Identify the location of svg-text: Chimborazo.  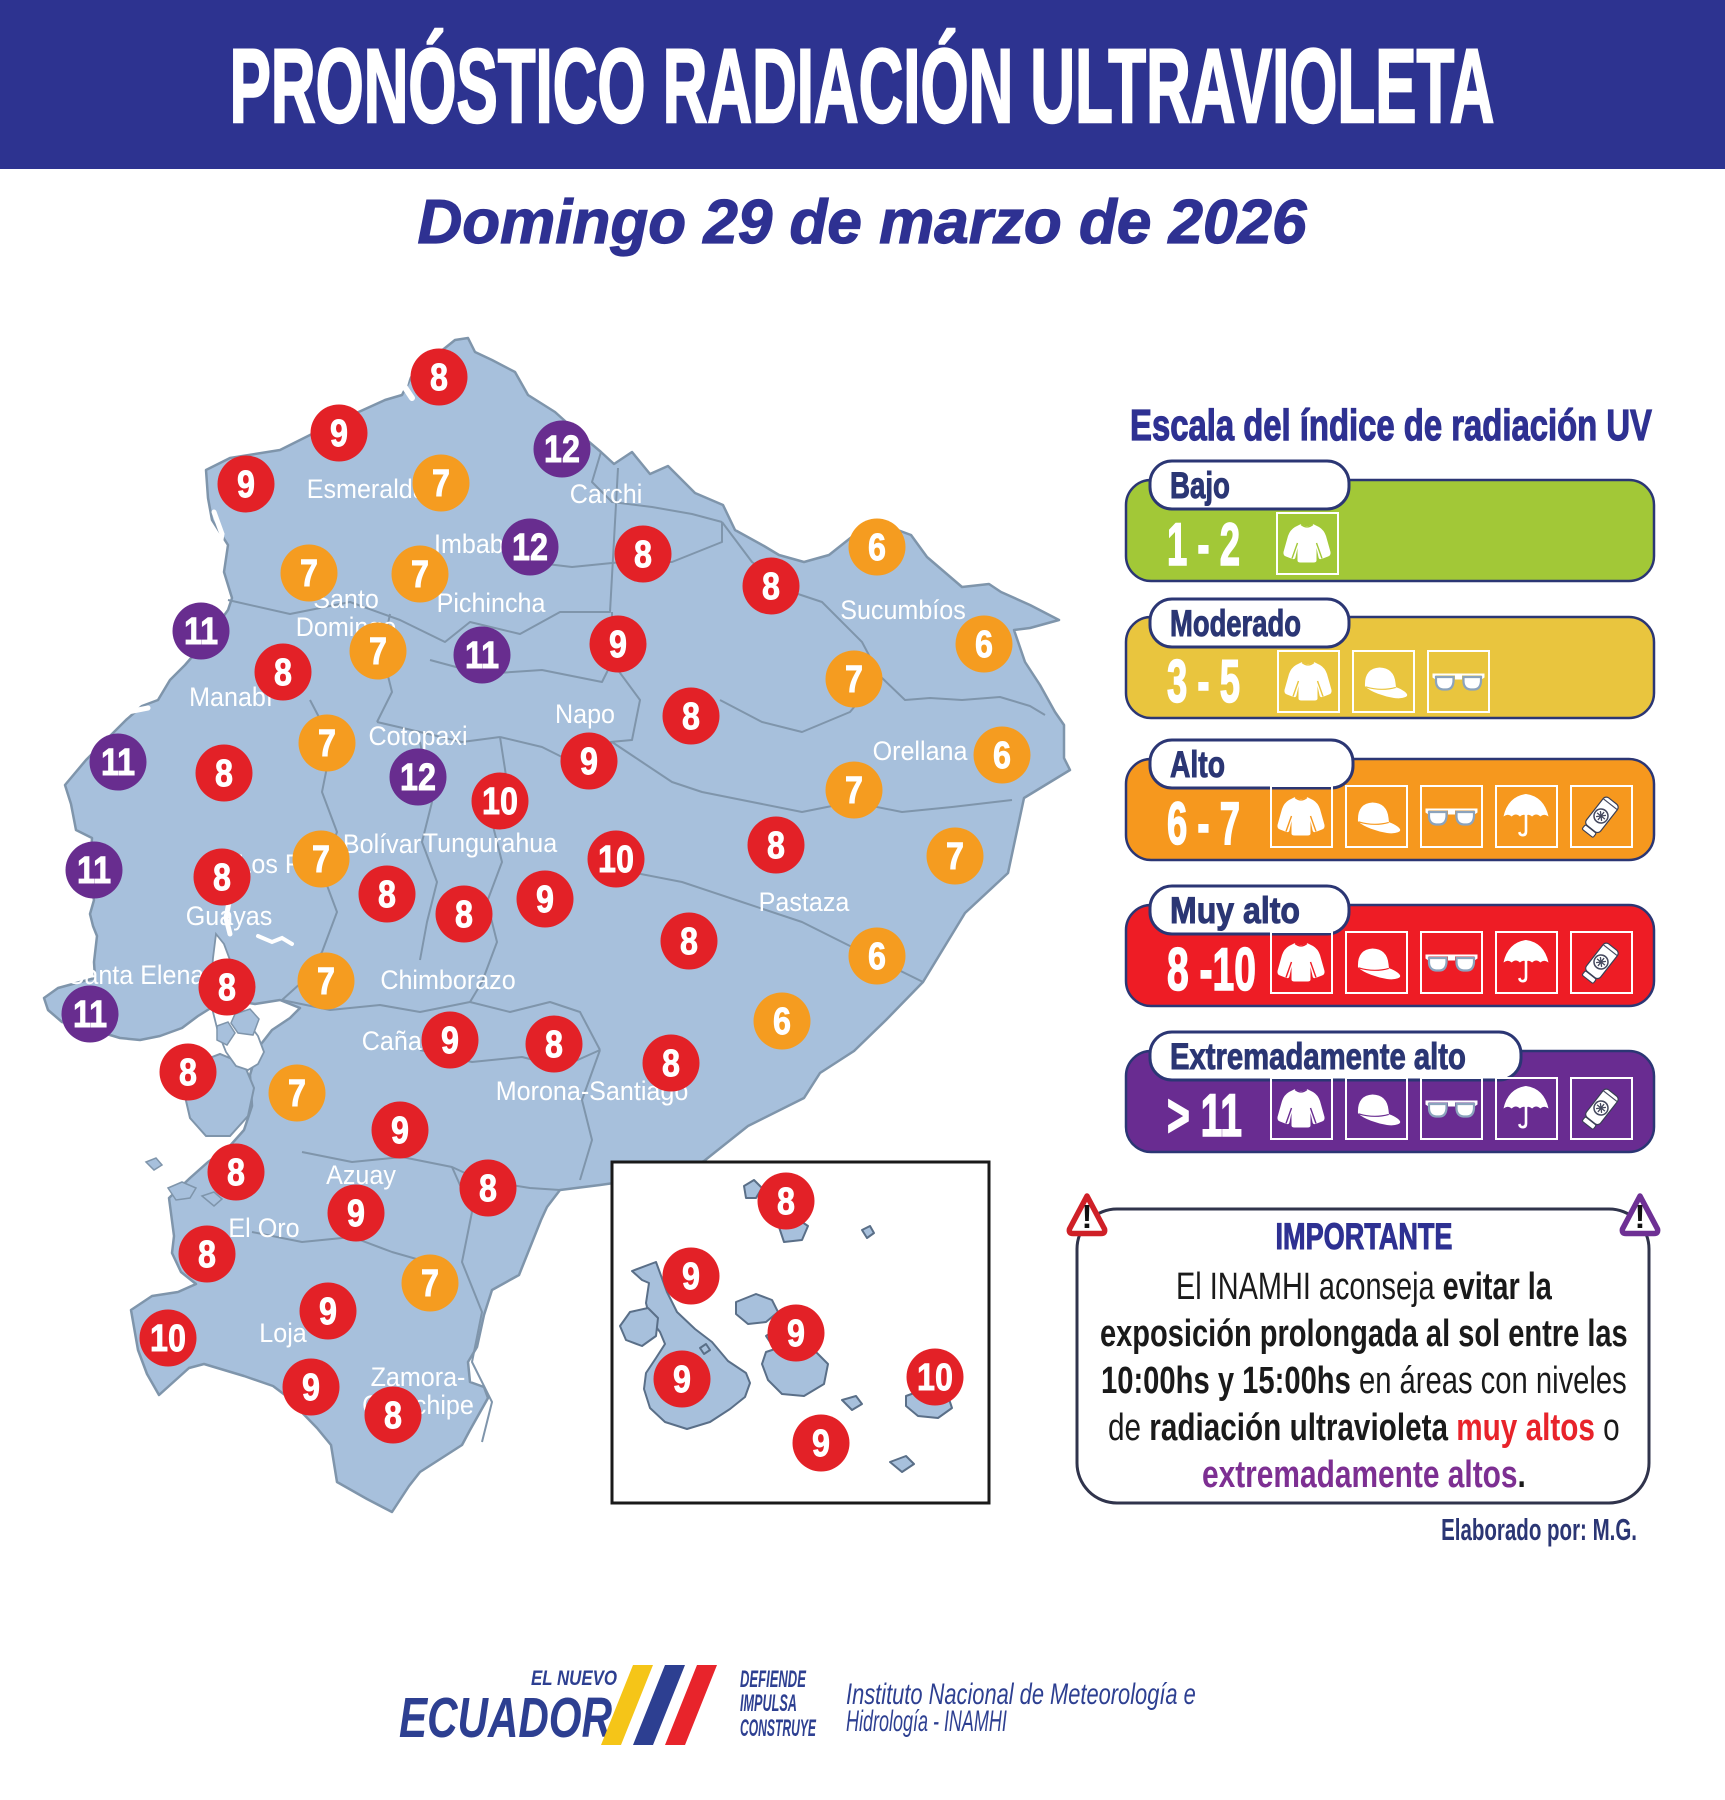
(447, 979).